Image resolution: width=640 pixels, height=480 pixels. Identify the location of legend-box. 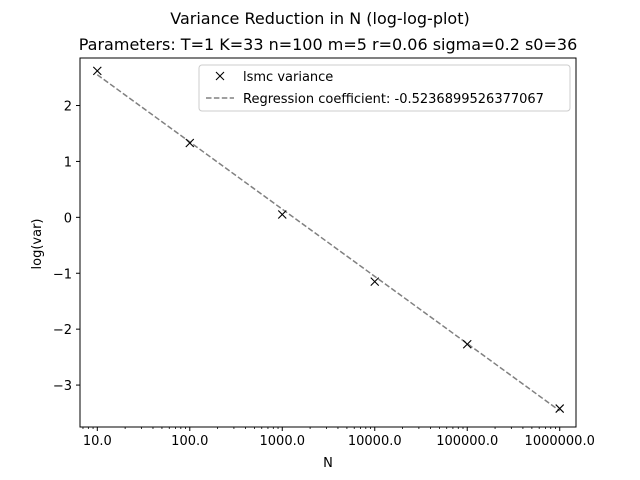
(384, 88).